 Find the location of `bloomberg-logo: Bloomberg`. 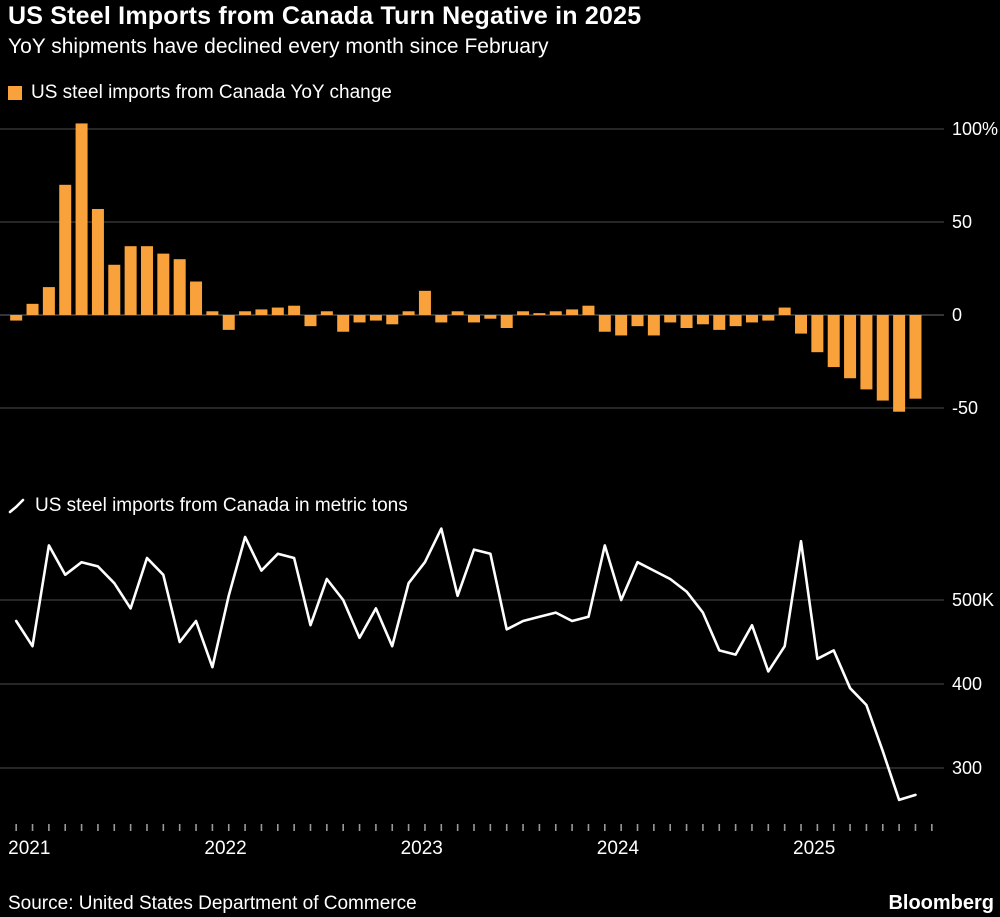

bloomberg-logo: Bloomberg is located at coordinates (941, 903).